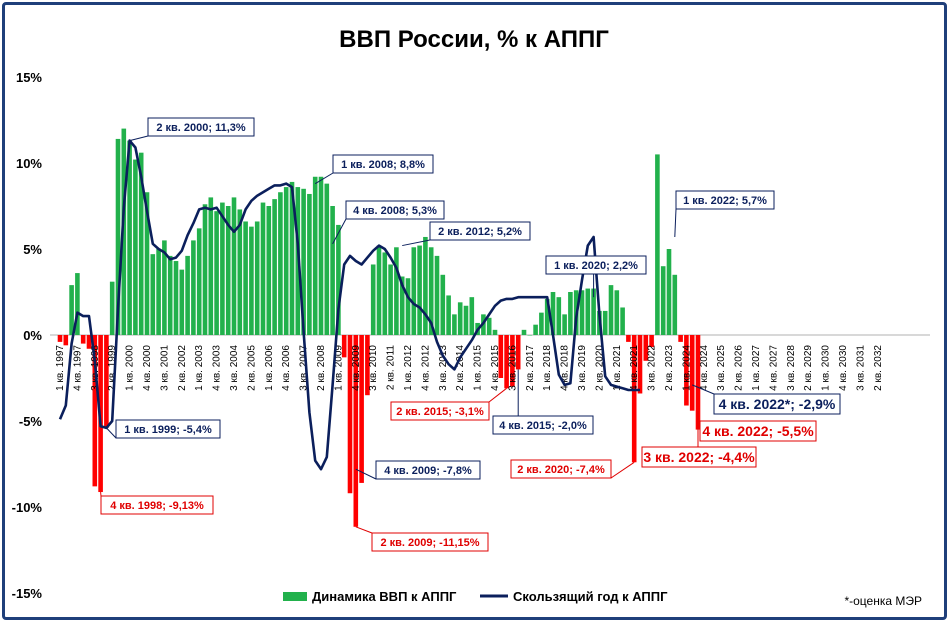 The height and width of the screenshot is (622, 949). Describe the element at coordinates (808, 368) in the screenshot. I see `x-tick-label: 2 кв. 2029` at that location.